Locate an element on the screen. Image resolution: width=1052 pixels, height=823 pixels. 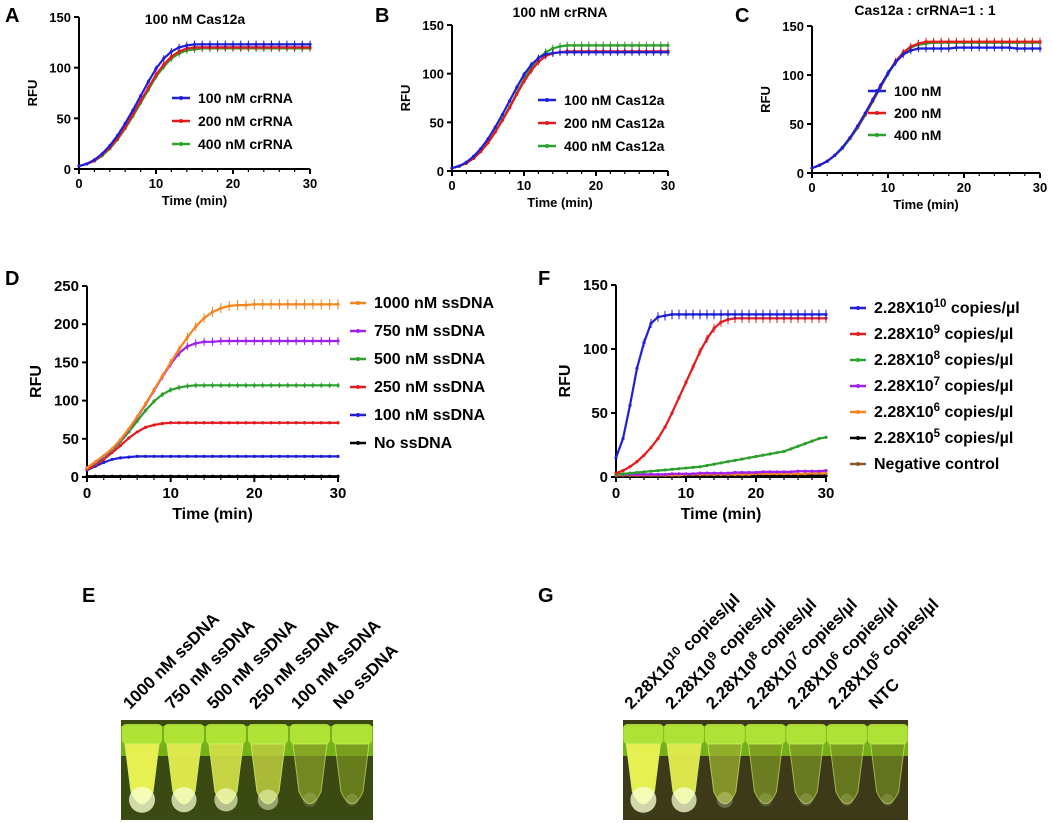
legend-entry: No ssDNA is located at coordinates (413, 443).